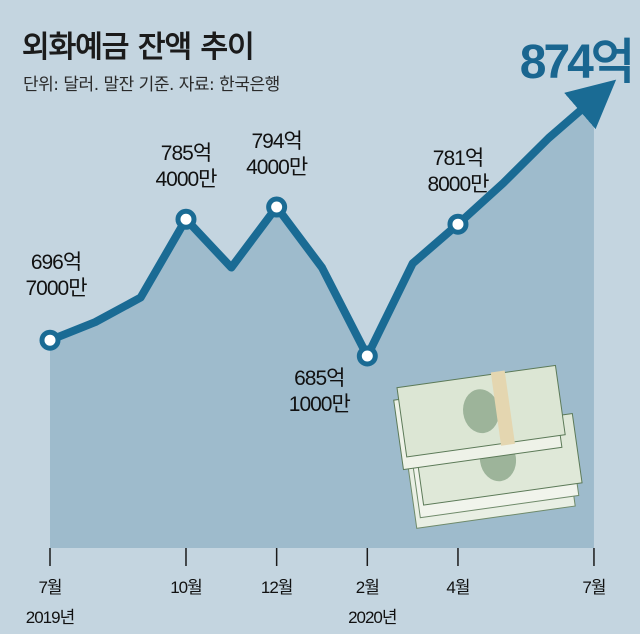  What do you see at coordinates (319, 392) in the screenshot?
I see `data-label: 685억 1000만` at bounding box center [319, 392].